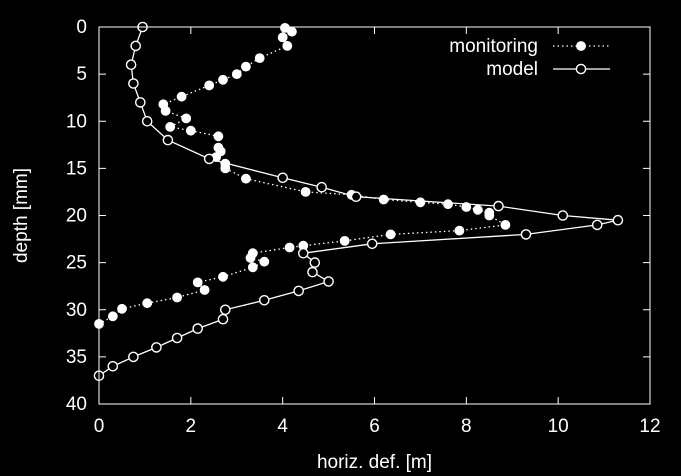 This screenshot has width=681, height=476. Describe the element at coordinates (99, 426) in the screenshot. I see `x-tick-label: 0` at that location.